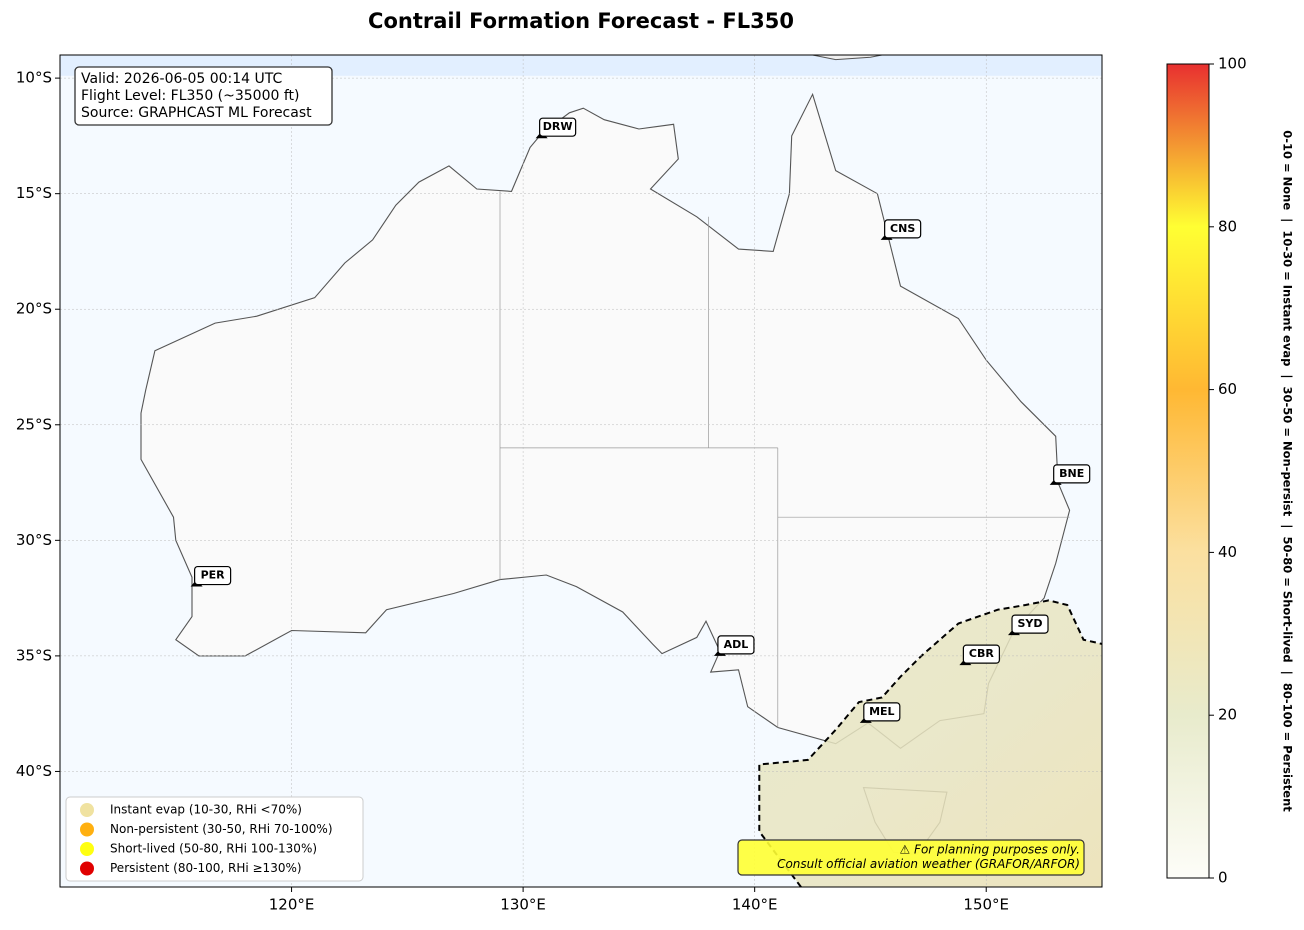 The height and width of the screenshot is (930, 1304). Describe the element at coordinates (930, 743) in the screenshot. I see `contrail-zone` at that location.